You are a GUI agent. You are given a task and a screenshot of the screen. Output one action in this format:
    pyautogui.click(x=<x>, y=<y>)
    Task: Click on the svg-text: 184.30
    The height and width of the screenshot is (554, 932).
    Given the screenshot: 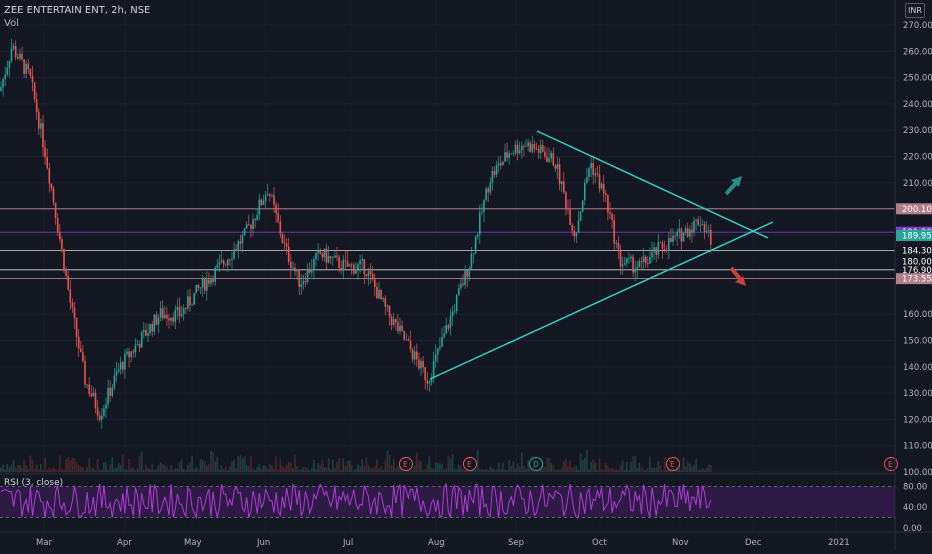 What is the action you would take?
    pyautogui.click(x=917, y=251)
    